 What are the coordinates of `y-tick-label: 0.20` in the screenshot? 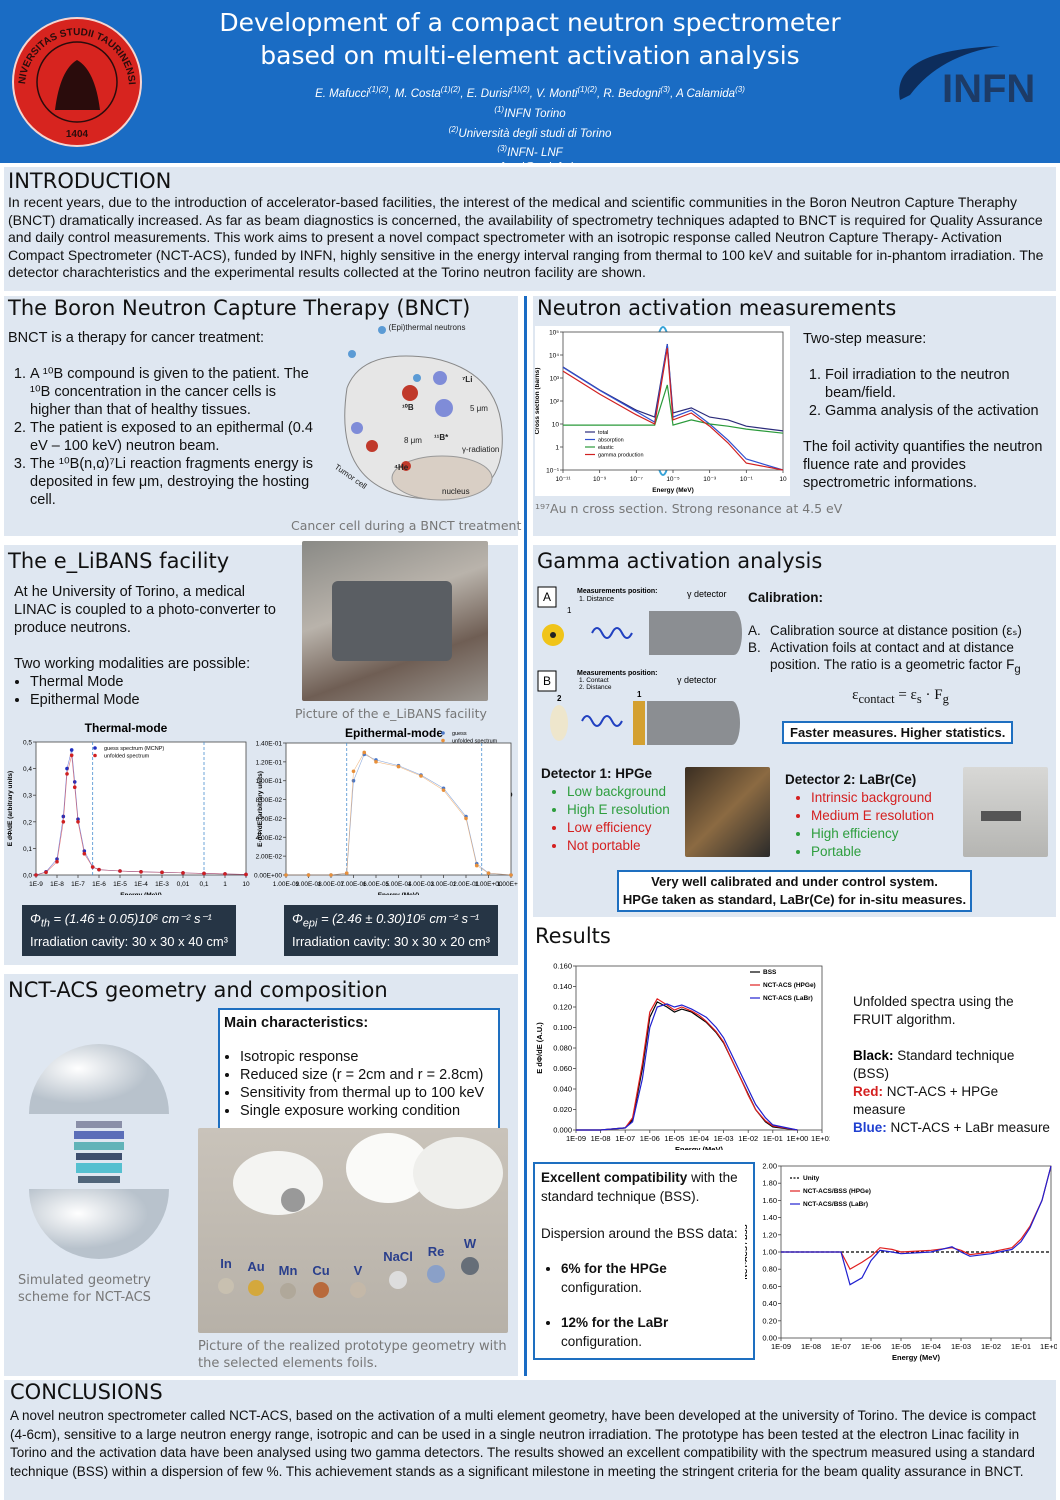 It's located at (769, 1320).